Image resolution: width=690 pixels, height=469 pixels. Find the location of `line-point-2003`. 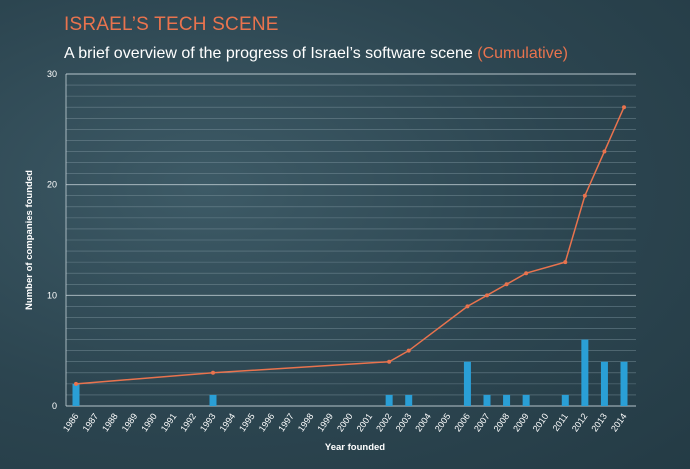

line-point-2003 is located at coordinates (408, 350).